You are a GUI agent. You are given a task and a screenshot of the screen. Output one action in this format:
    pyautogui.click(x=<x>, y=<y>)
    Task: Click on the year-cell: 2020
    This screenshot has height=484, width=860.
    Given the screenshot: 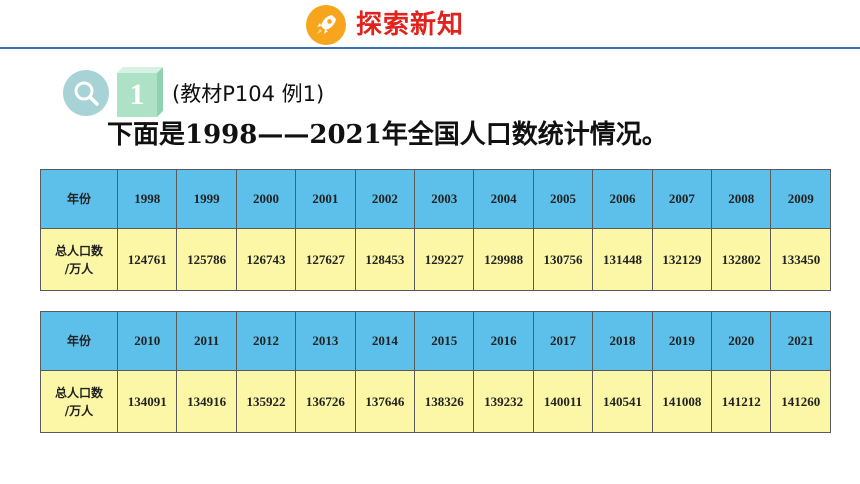 What is the action you would take?
    pyautogui.click(x=741, y=341)
    